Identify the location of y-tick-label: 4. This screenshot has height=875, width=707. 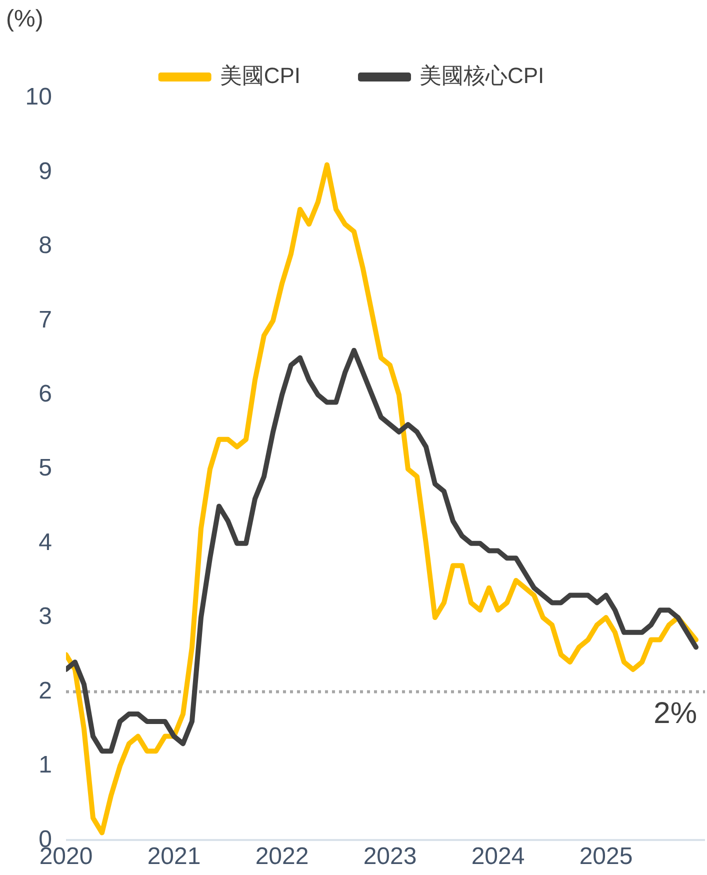
(45, 542).